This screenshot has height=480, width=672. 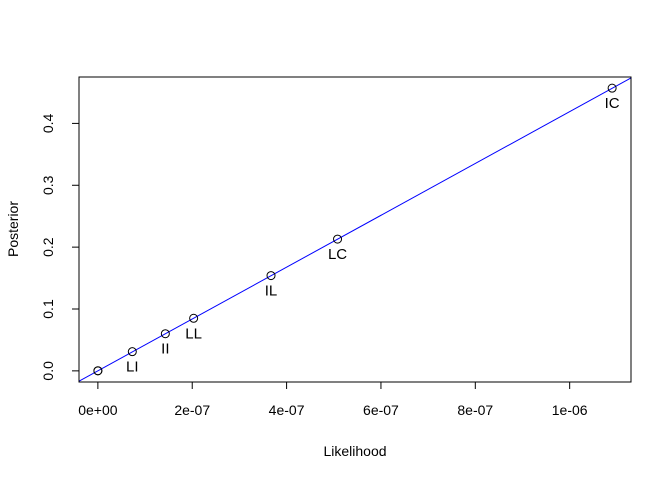 I want to click on y-tick-label: 0.3, so click(x=48, y=185).